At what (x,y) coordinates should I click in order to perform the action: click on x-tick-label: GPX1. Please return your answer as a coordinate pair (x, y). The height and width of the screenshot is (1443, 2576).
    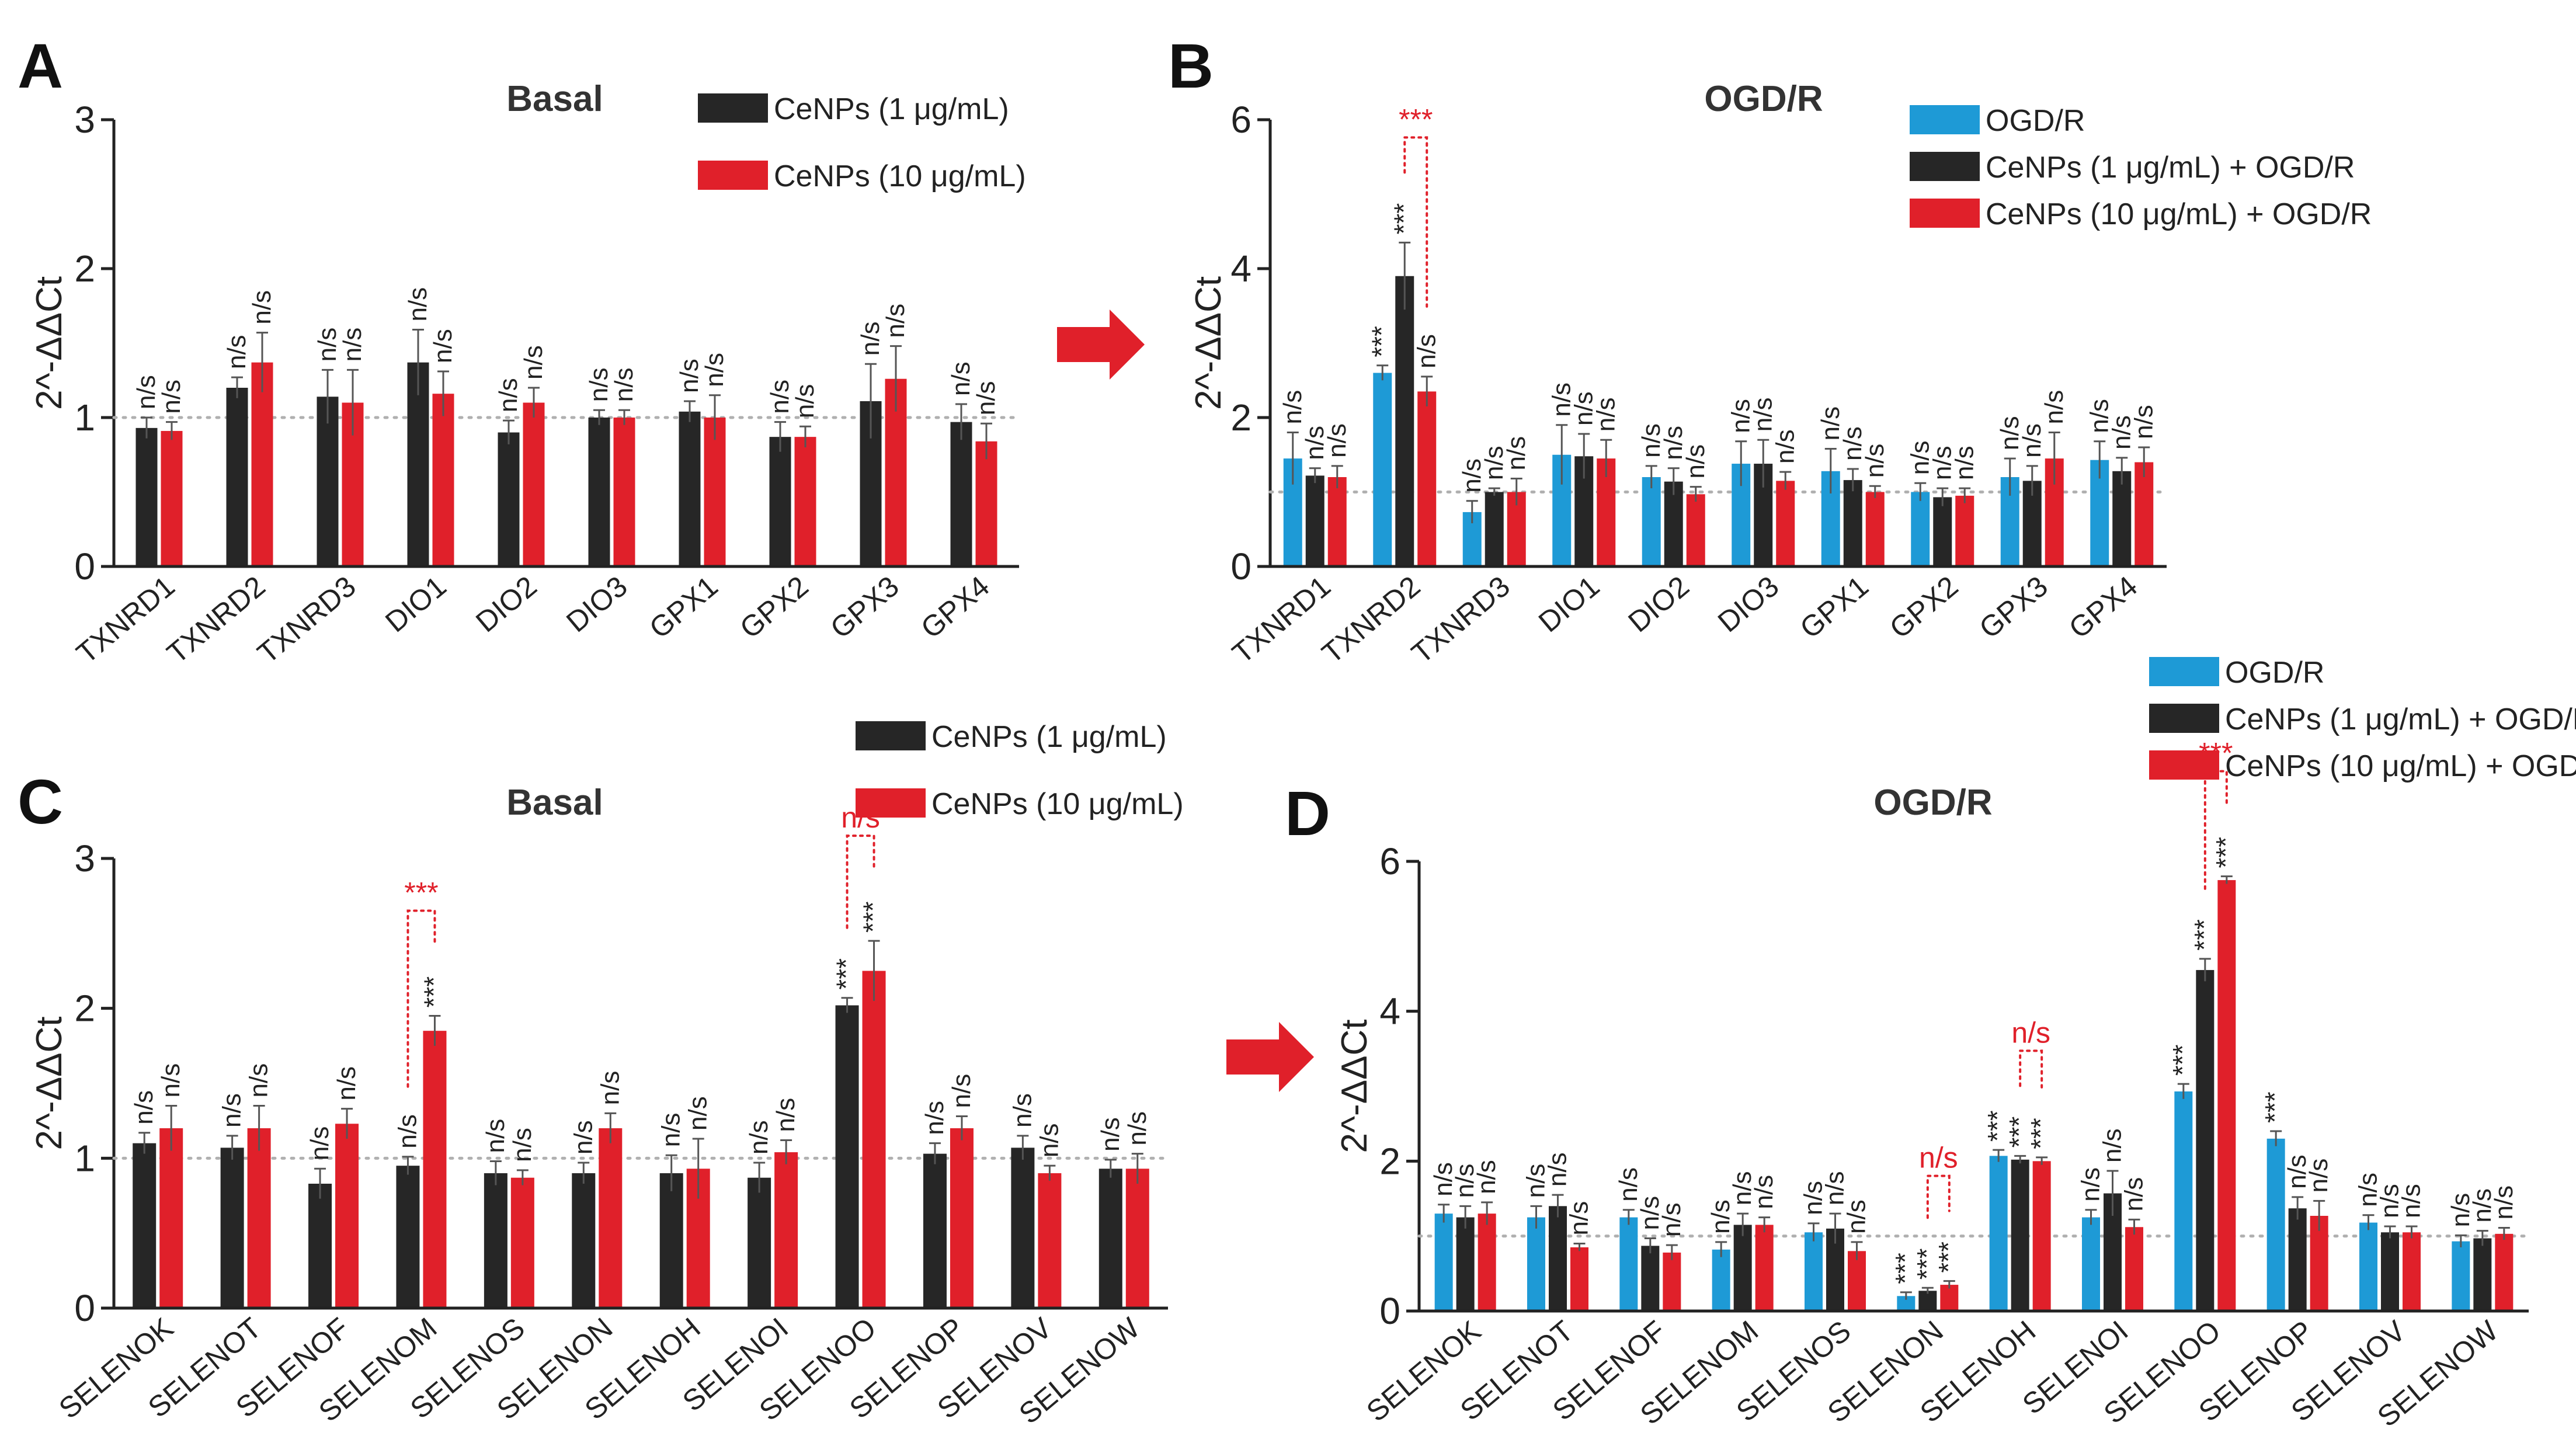
    Looking at the image, I should click on (1835, 607).